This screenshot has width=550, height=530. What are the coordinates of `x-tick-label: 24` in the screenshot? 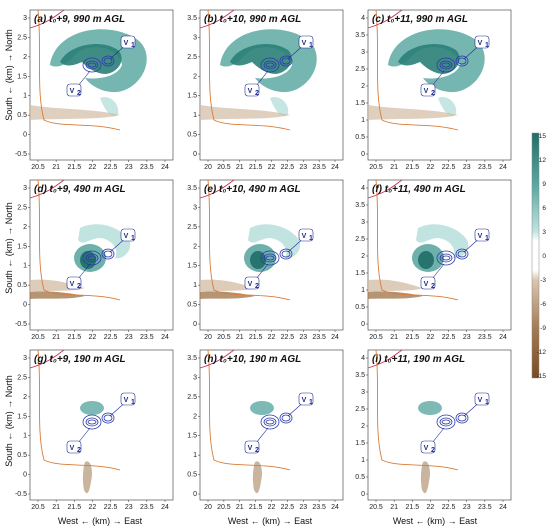 It's located at (503, 167).